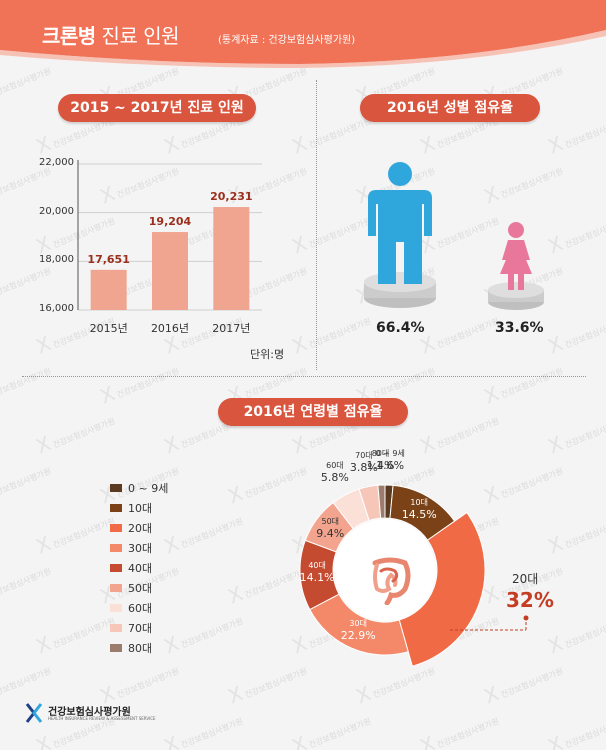  I want to click on x-tick-label: 2016년, so click(170, 328).